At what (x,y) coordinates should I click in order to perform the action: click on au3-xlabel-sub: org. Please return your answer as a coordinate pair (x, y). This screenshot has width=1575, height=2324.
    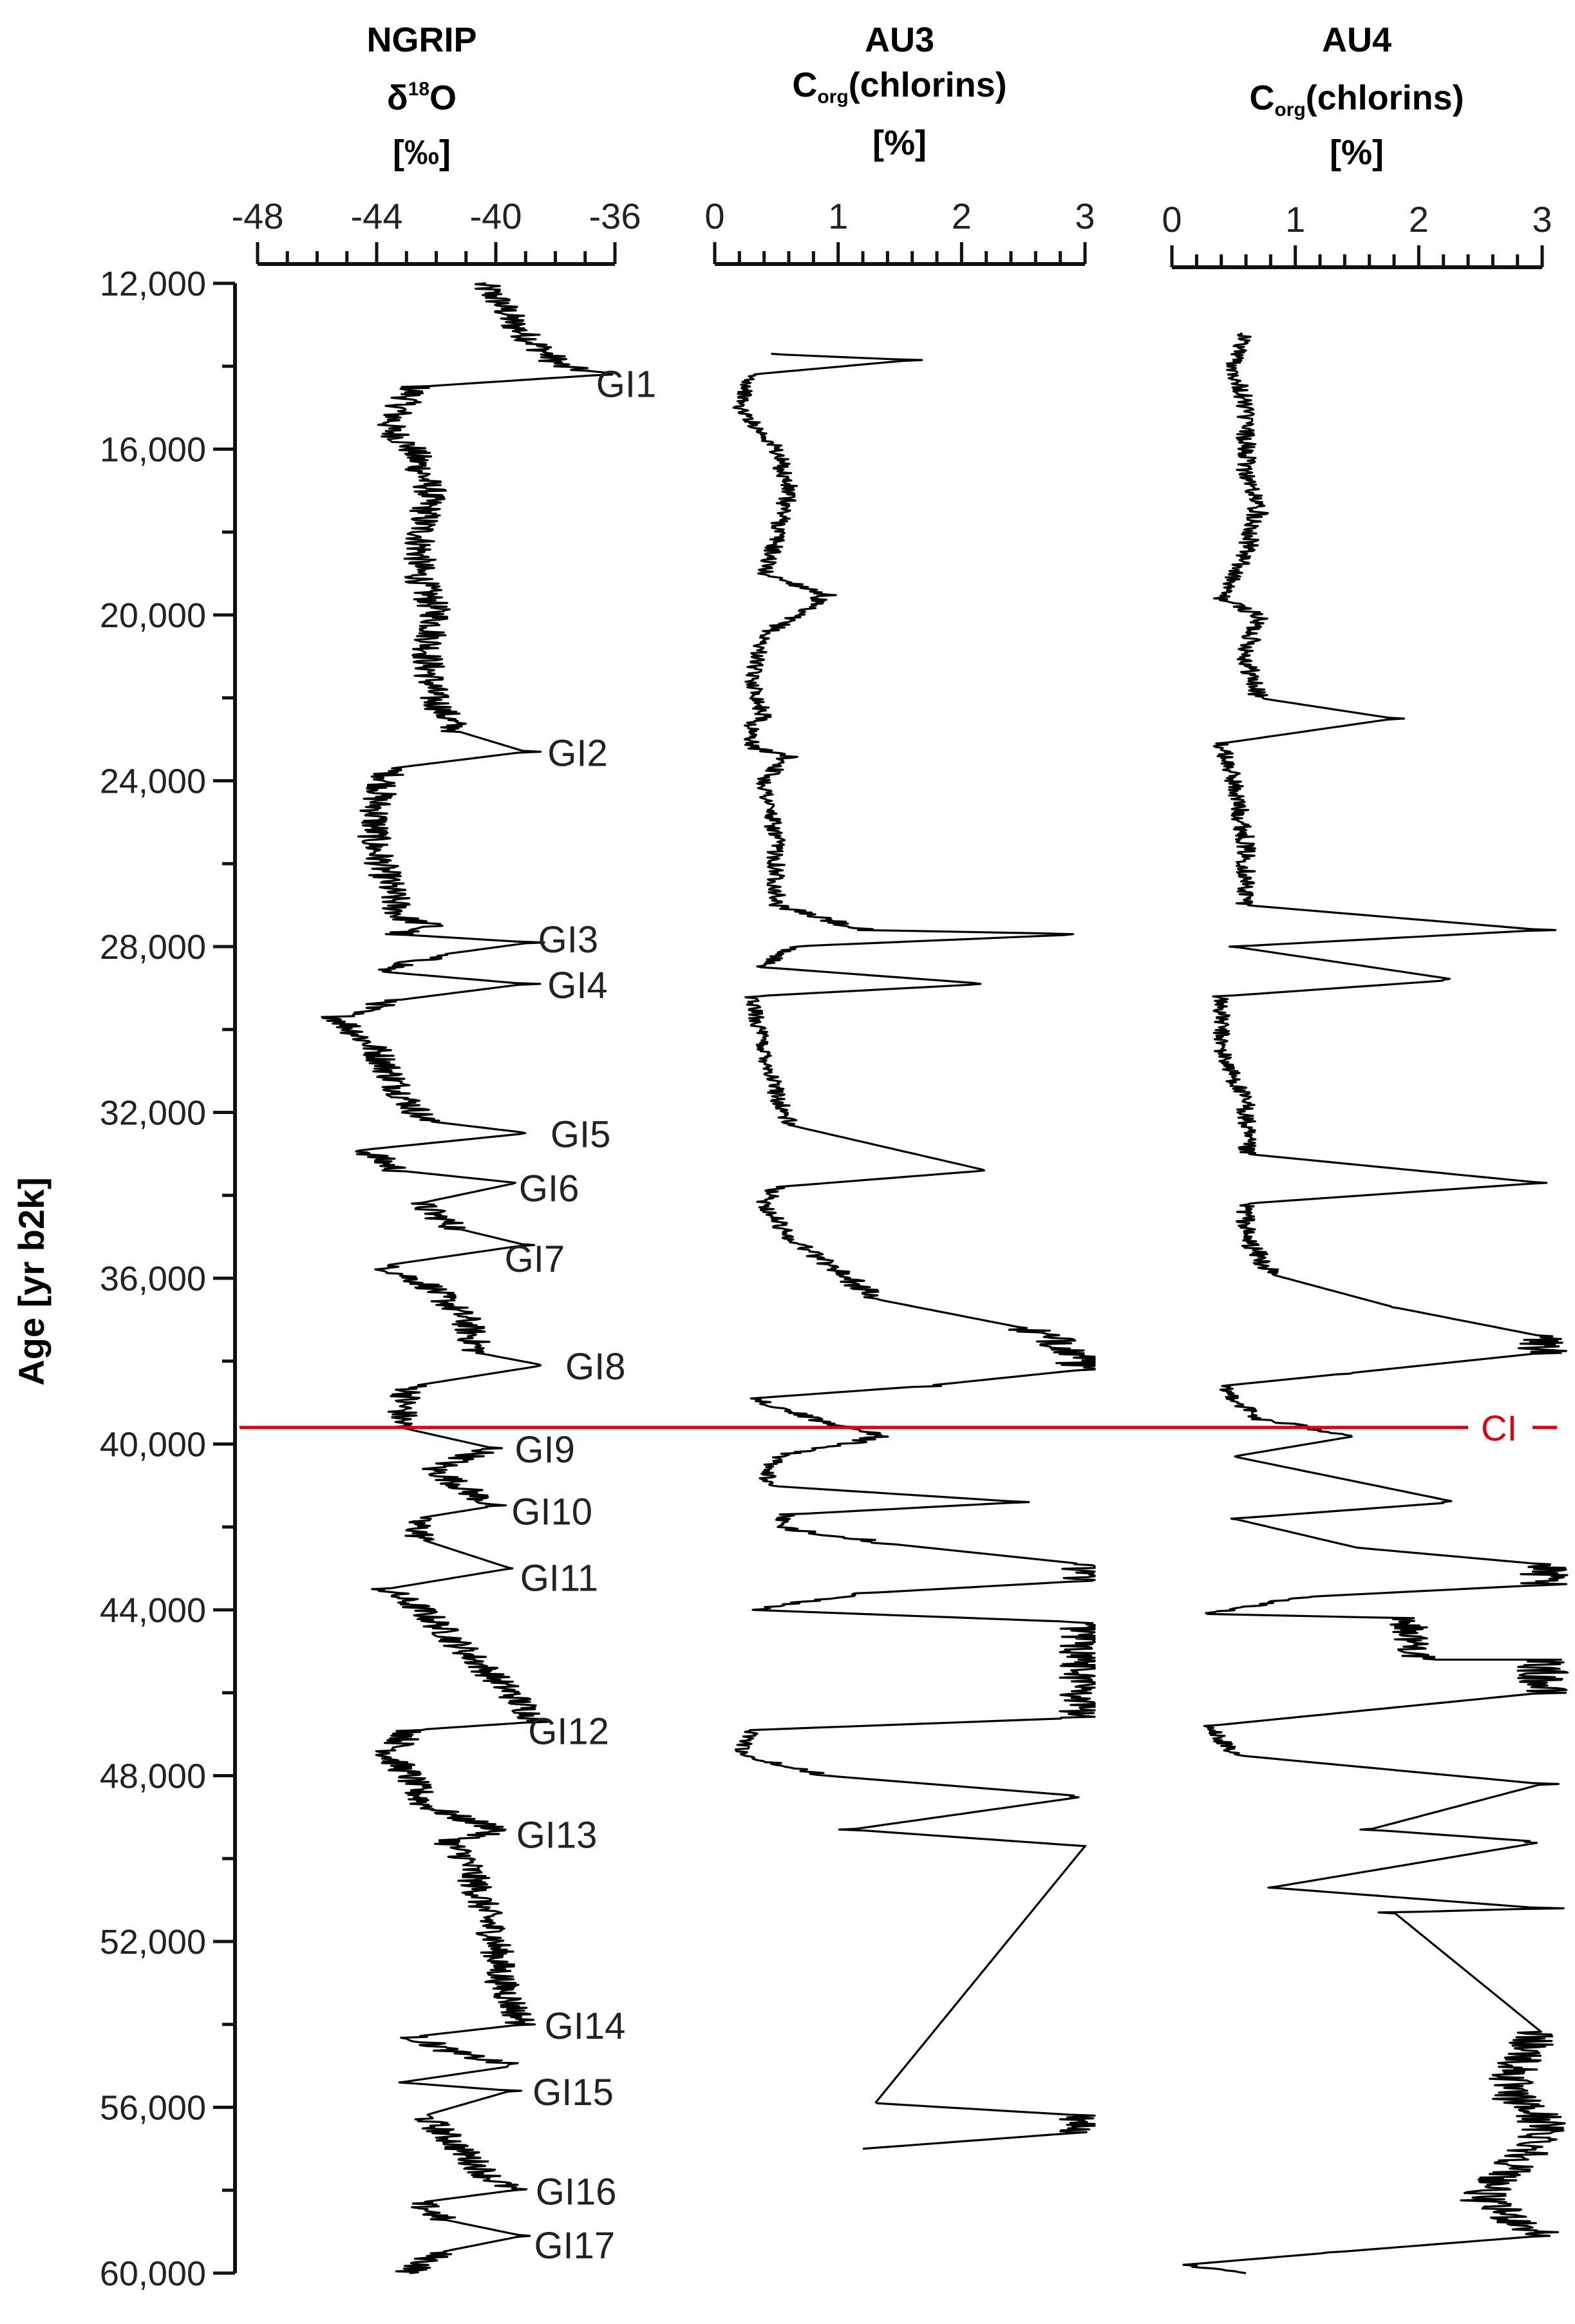
    Looking at the image, I should click on (832, 97).